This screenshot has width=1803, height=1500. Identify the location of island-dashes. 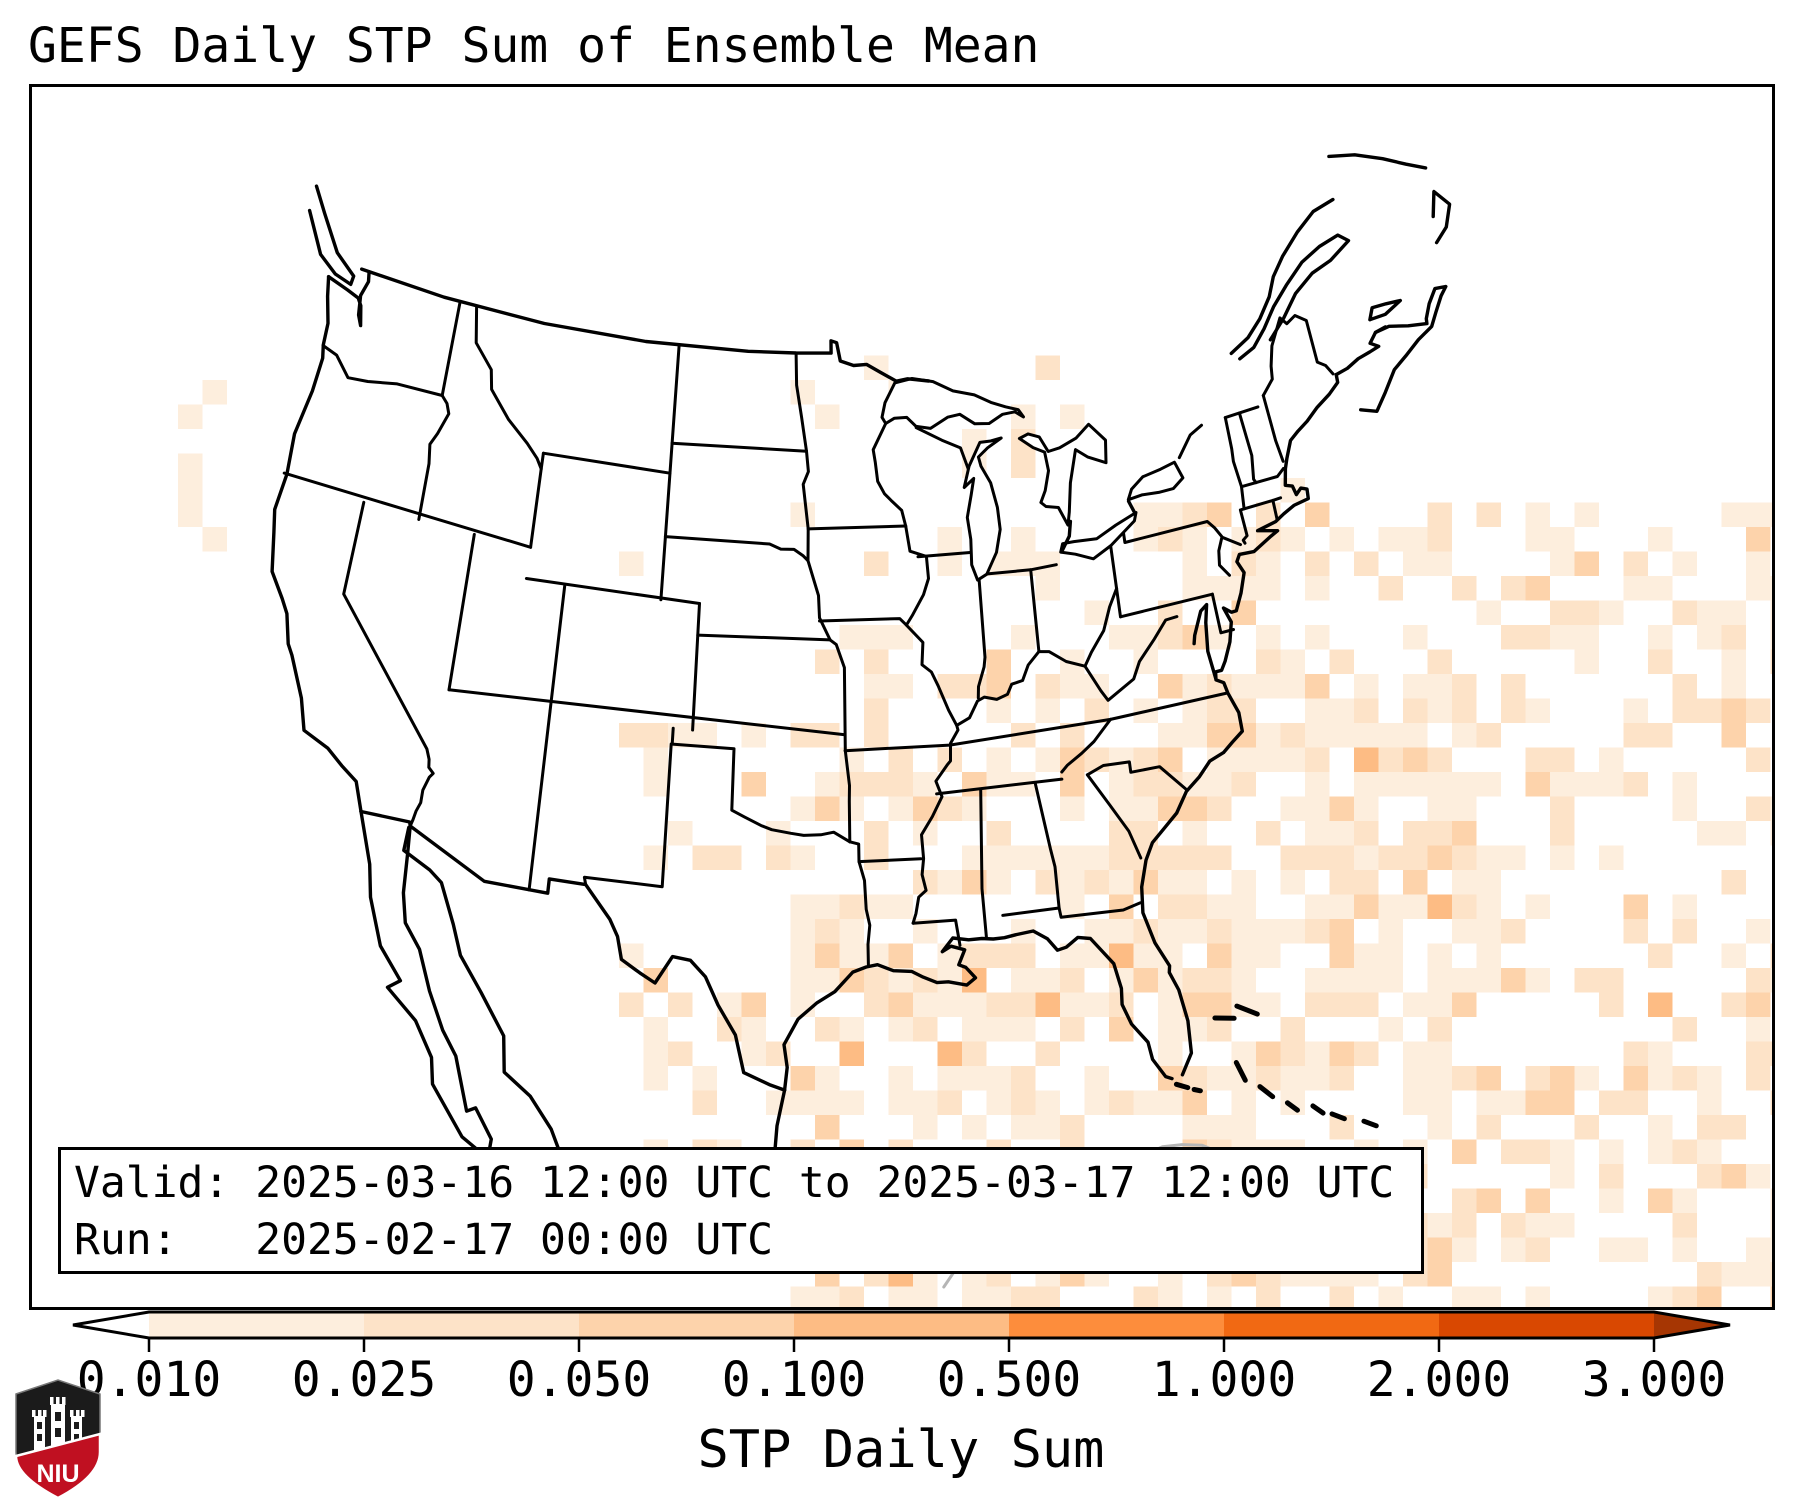
(1276, 1066).